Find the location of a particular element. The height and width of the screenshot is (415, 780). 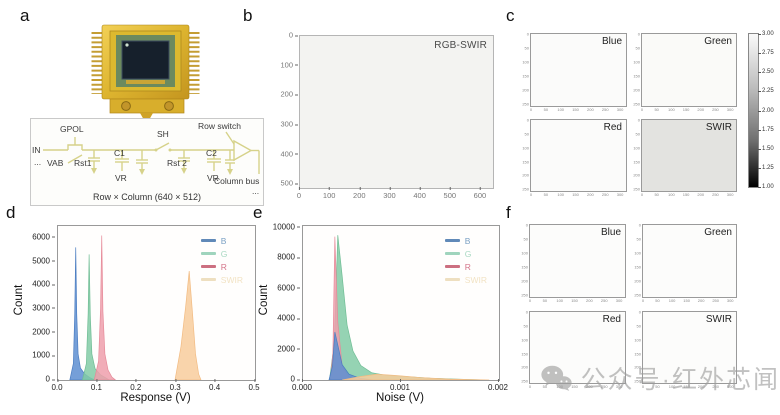

noise-x-axis: 0.000 0.001 0.002 is located at coordinates (400, 385).